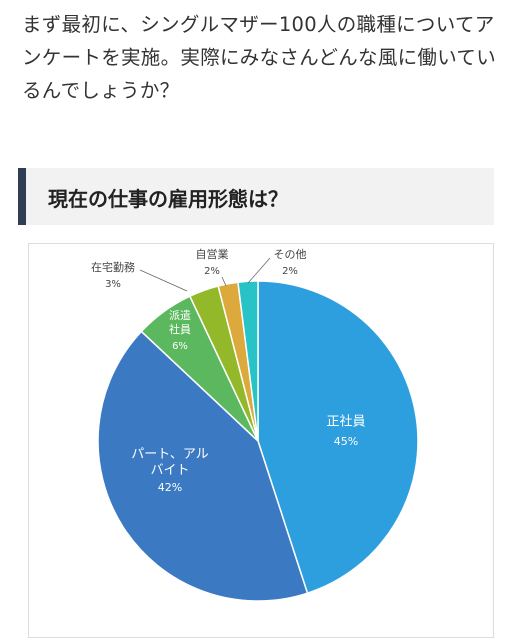 Image resolution: width=512 pixels, height=640 pixels. What do you see at coordinates (346, 441) in the screenshot?
I see `slice-value-label: 45%` at bounding box center [346, 441].